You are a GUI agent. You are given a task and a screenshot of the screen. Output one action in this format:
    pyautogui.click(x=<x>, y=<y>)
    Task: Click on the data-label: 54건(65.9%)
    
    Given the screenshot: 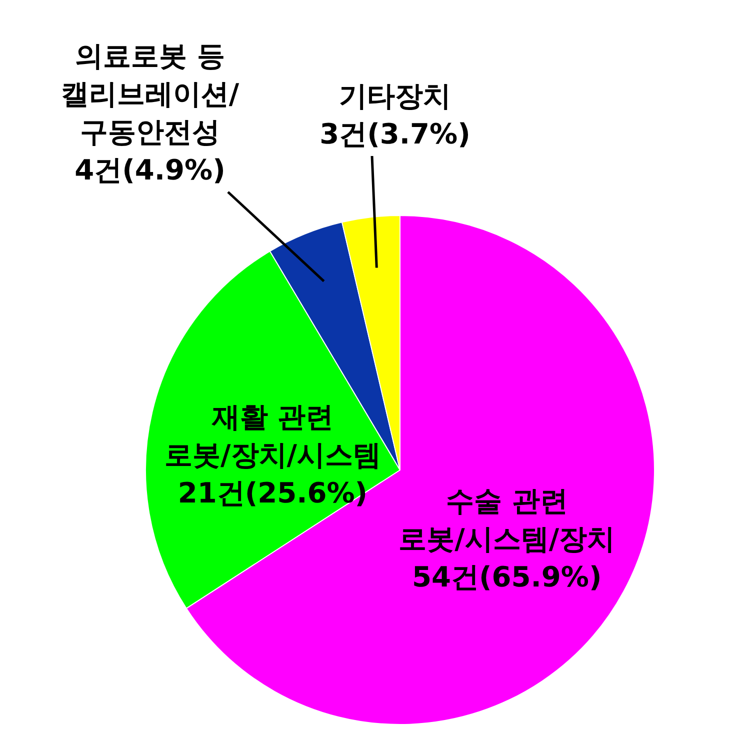 What is the action you would take?
    pyautogui.click(x=507, y=577)
    